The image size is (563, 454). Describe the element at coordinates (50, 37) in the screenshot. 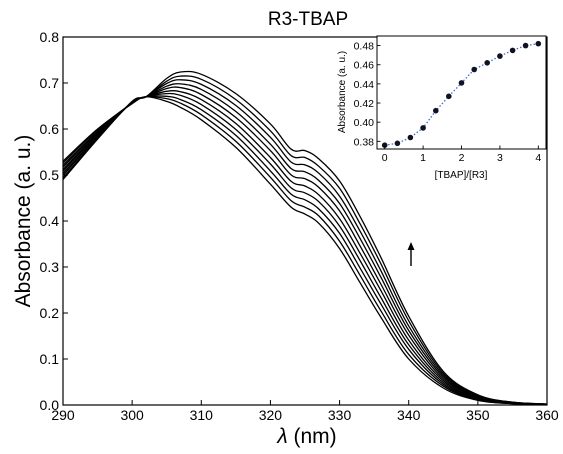

I see `y-tick-label: 0.8` at that location.